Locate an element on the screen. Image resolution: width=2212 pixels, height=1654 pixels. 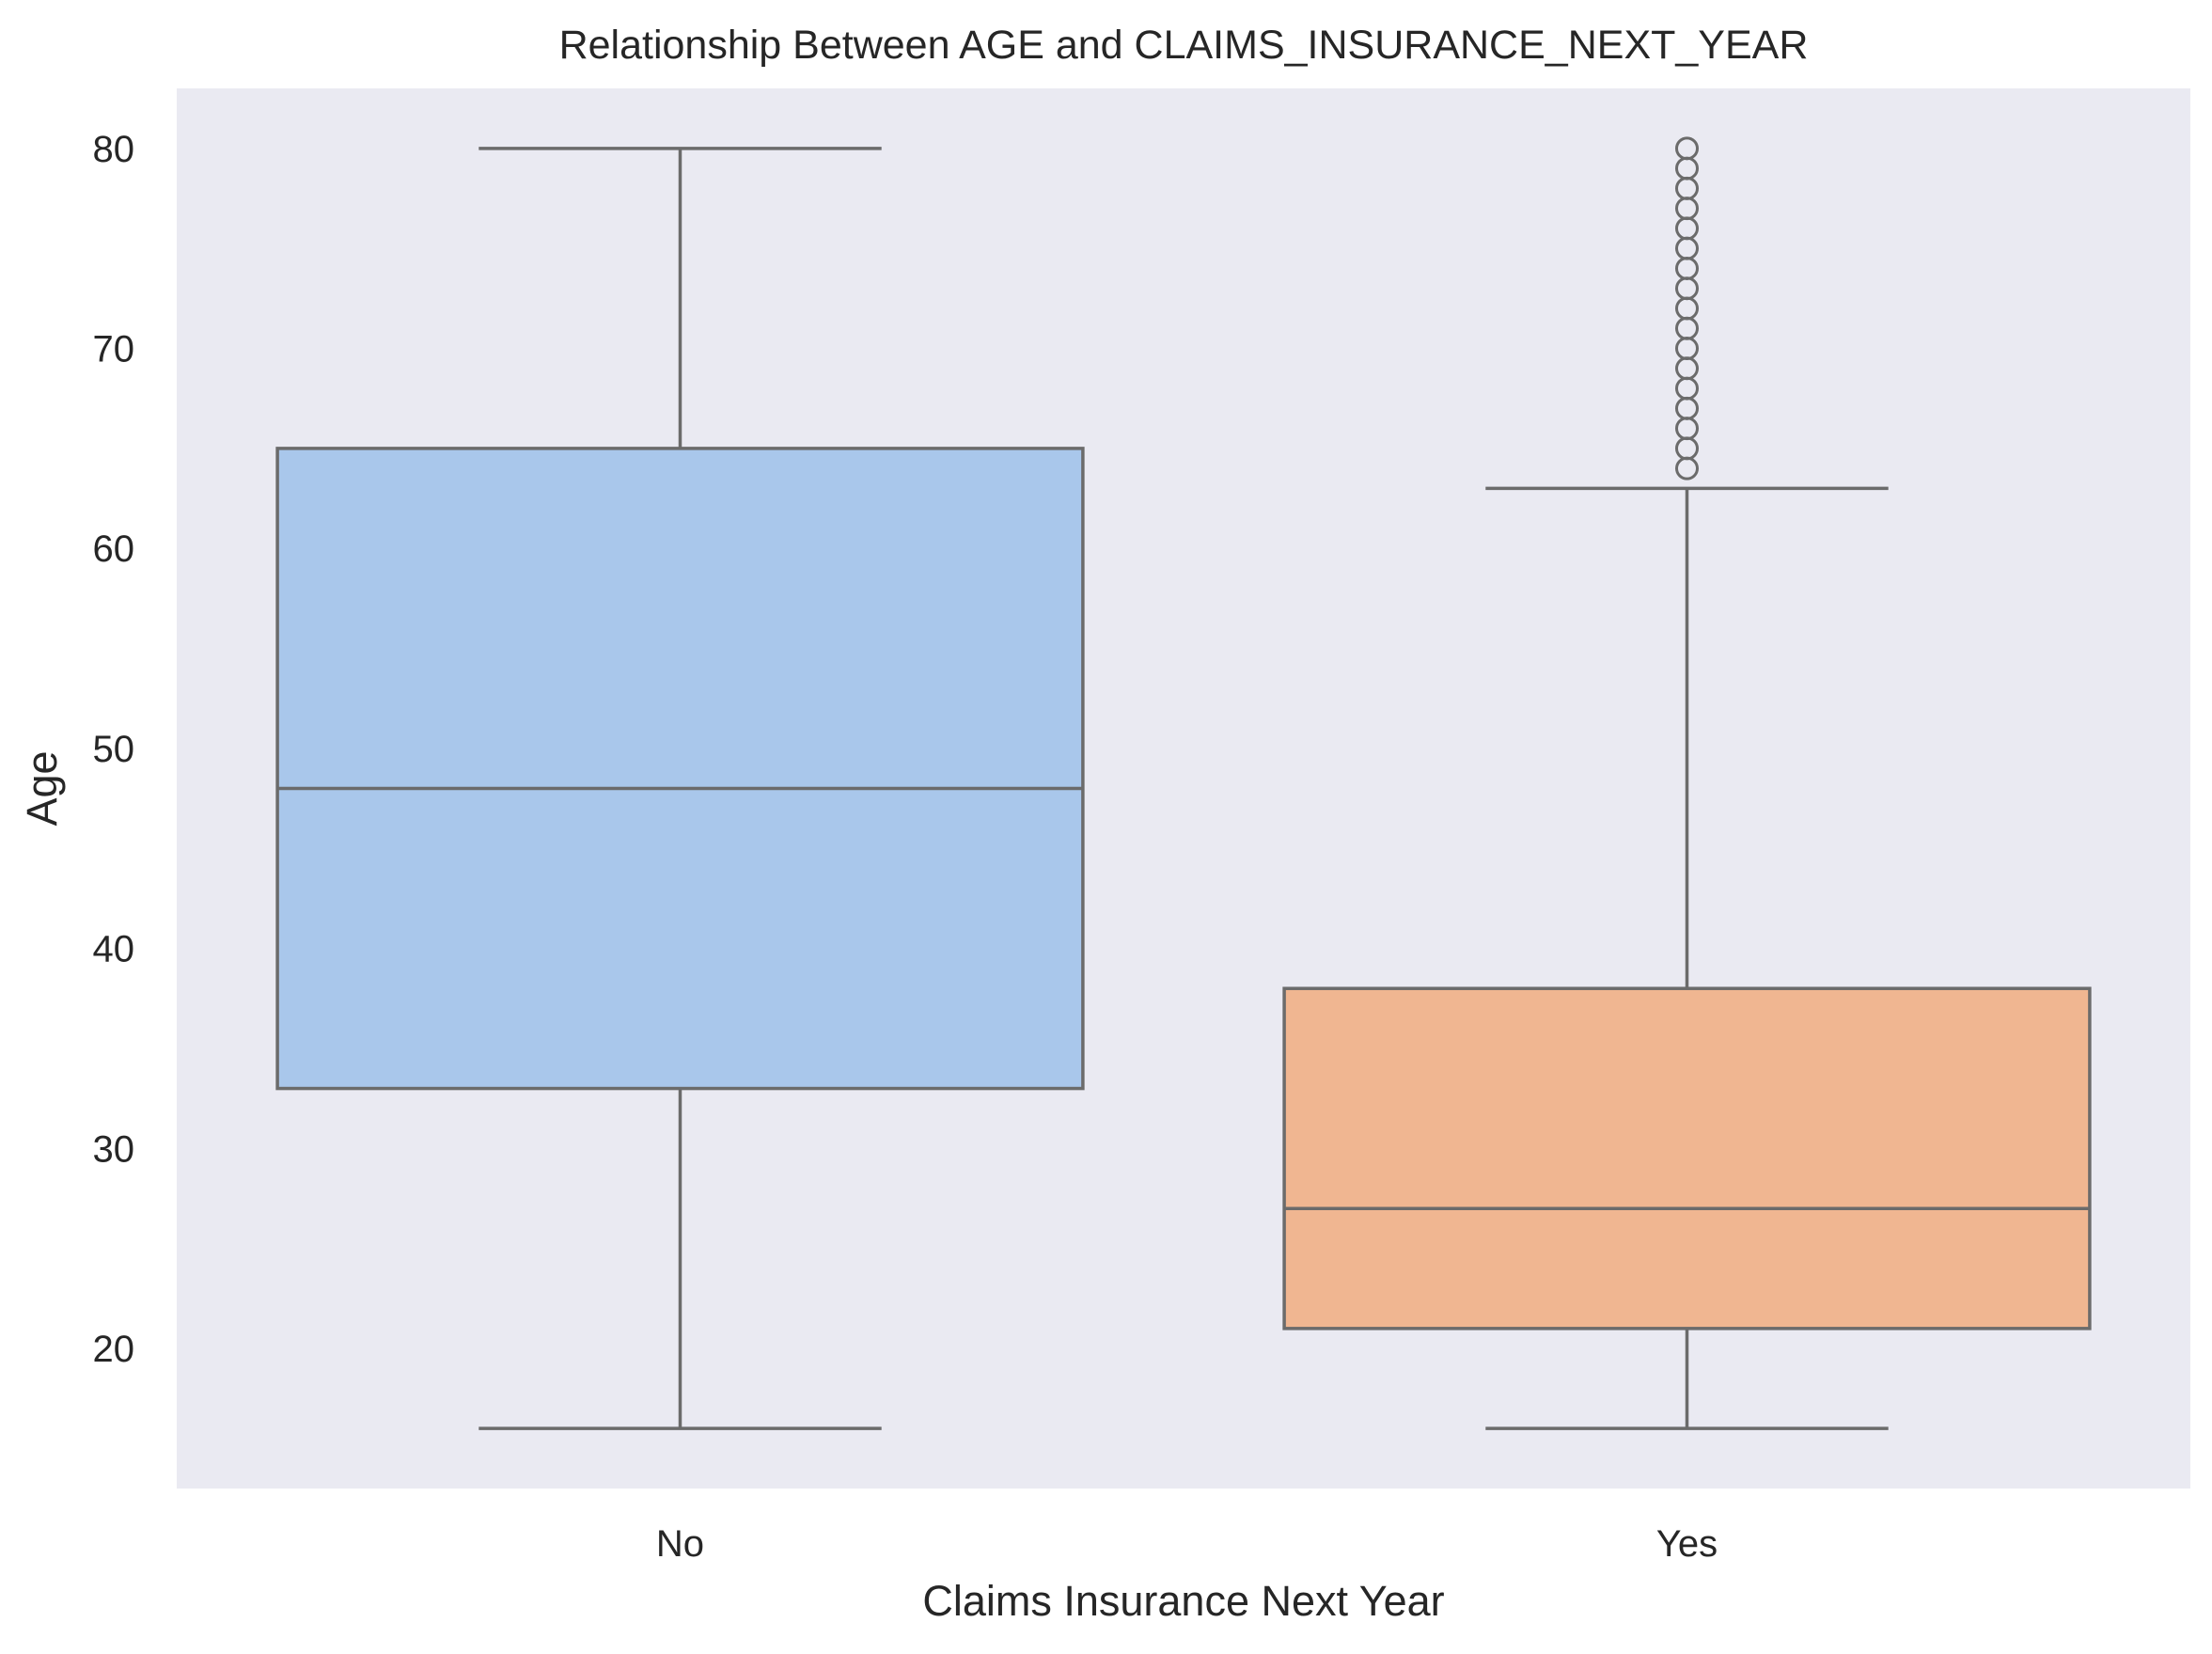
y-tick-label: 50 is located at coordinates (114, 749).